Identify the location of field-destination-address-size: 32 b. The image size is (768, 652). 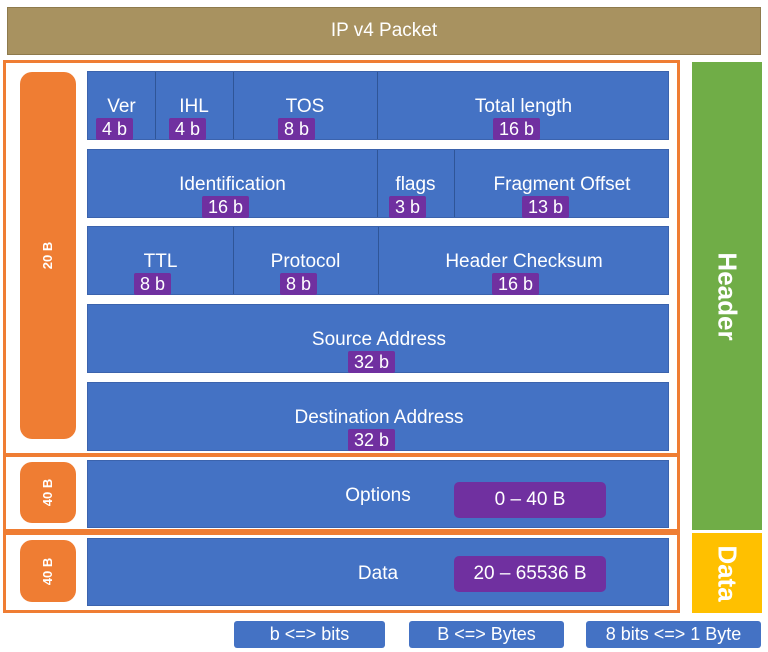
(372, 440).